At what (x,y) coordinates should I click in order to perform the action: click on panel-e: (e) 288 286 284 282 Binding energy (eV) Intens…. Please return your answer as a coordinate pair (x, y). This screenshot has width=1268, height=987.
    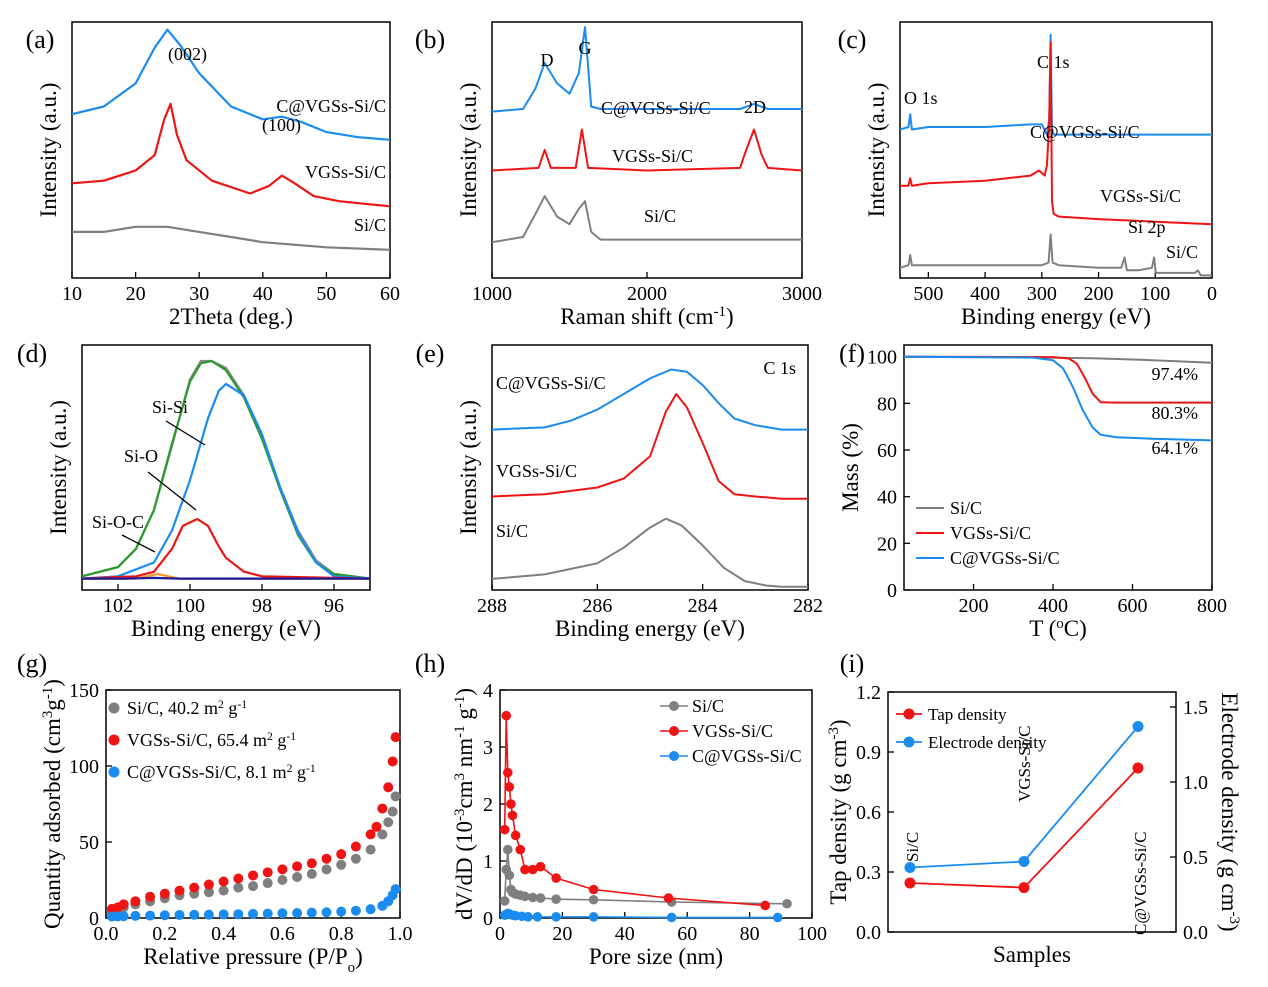
    Looking at the image, I should click on (619, 490).